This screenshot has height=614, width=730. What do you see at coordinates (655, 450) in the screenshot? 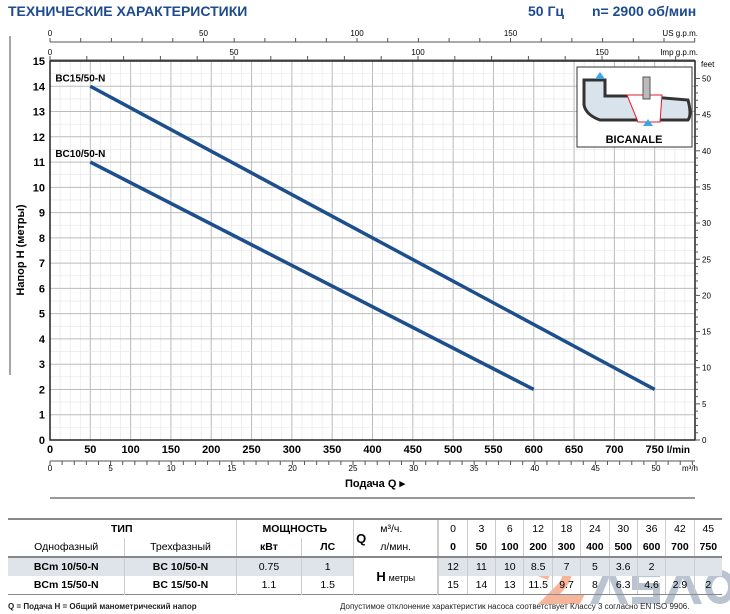
I see `x-tick-label: 750` at bounding box center [655, 450].